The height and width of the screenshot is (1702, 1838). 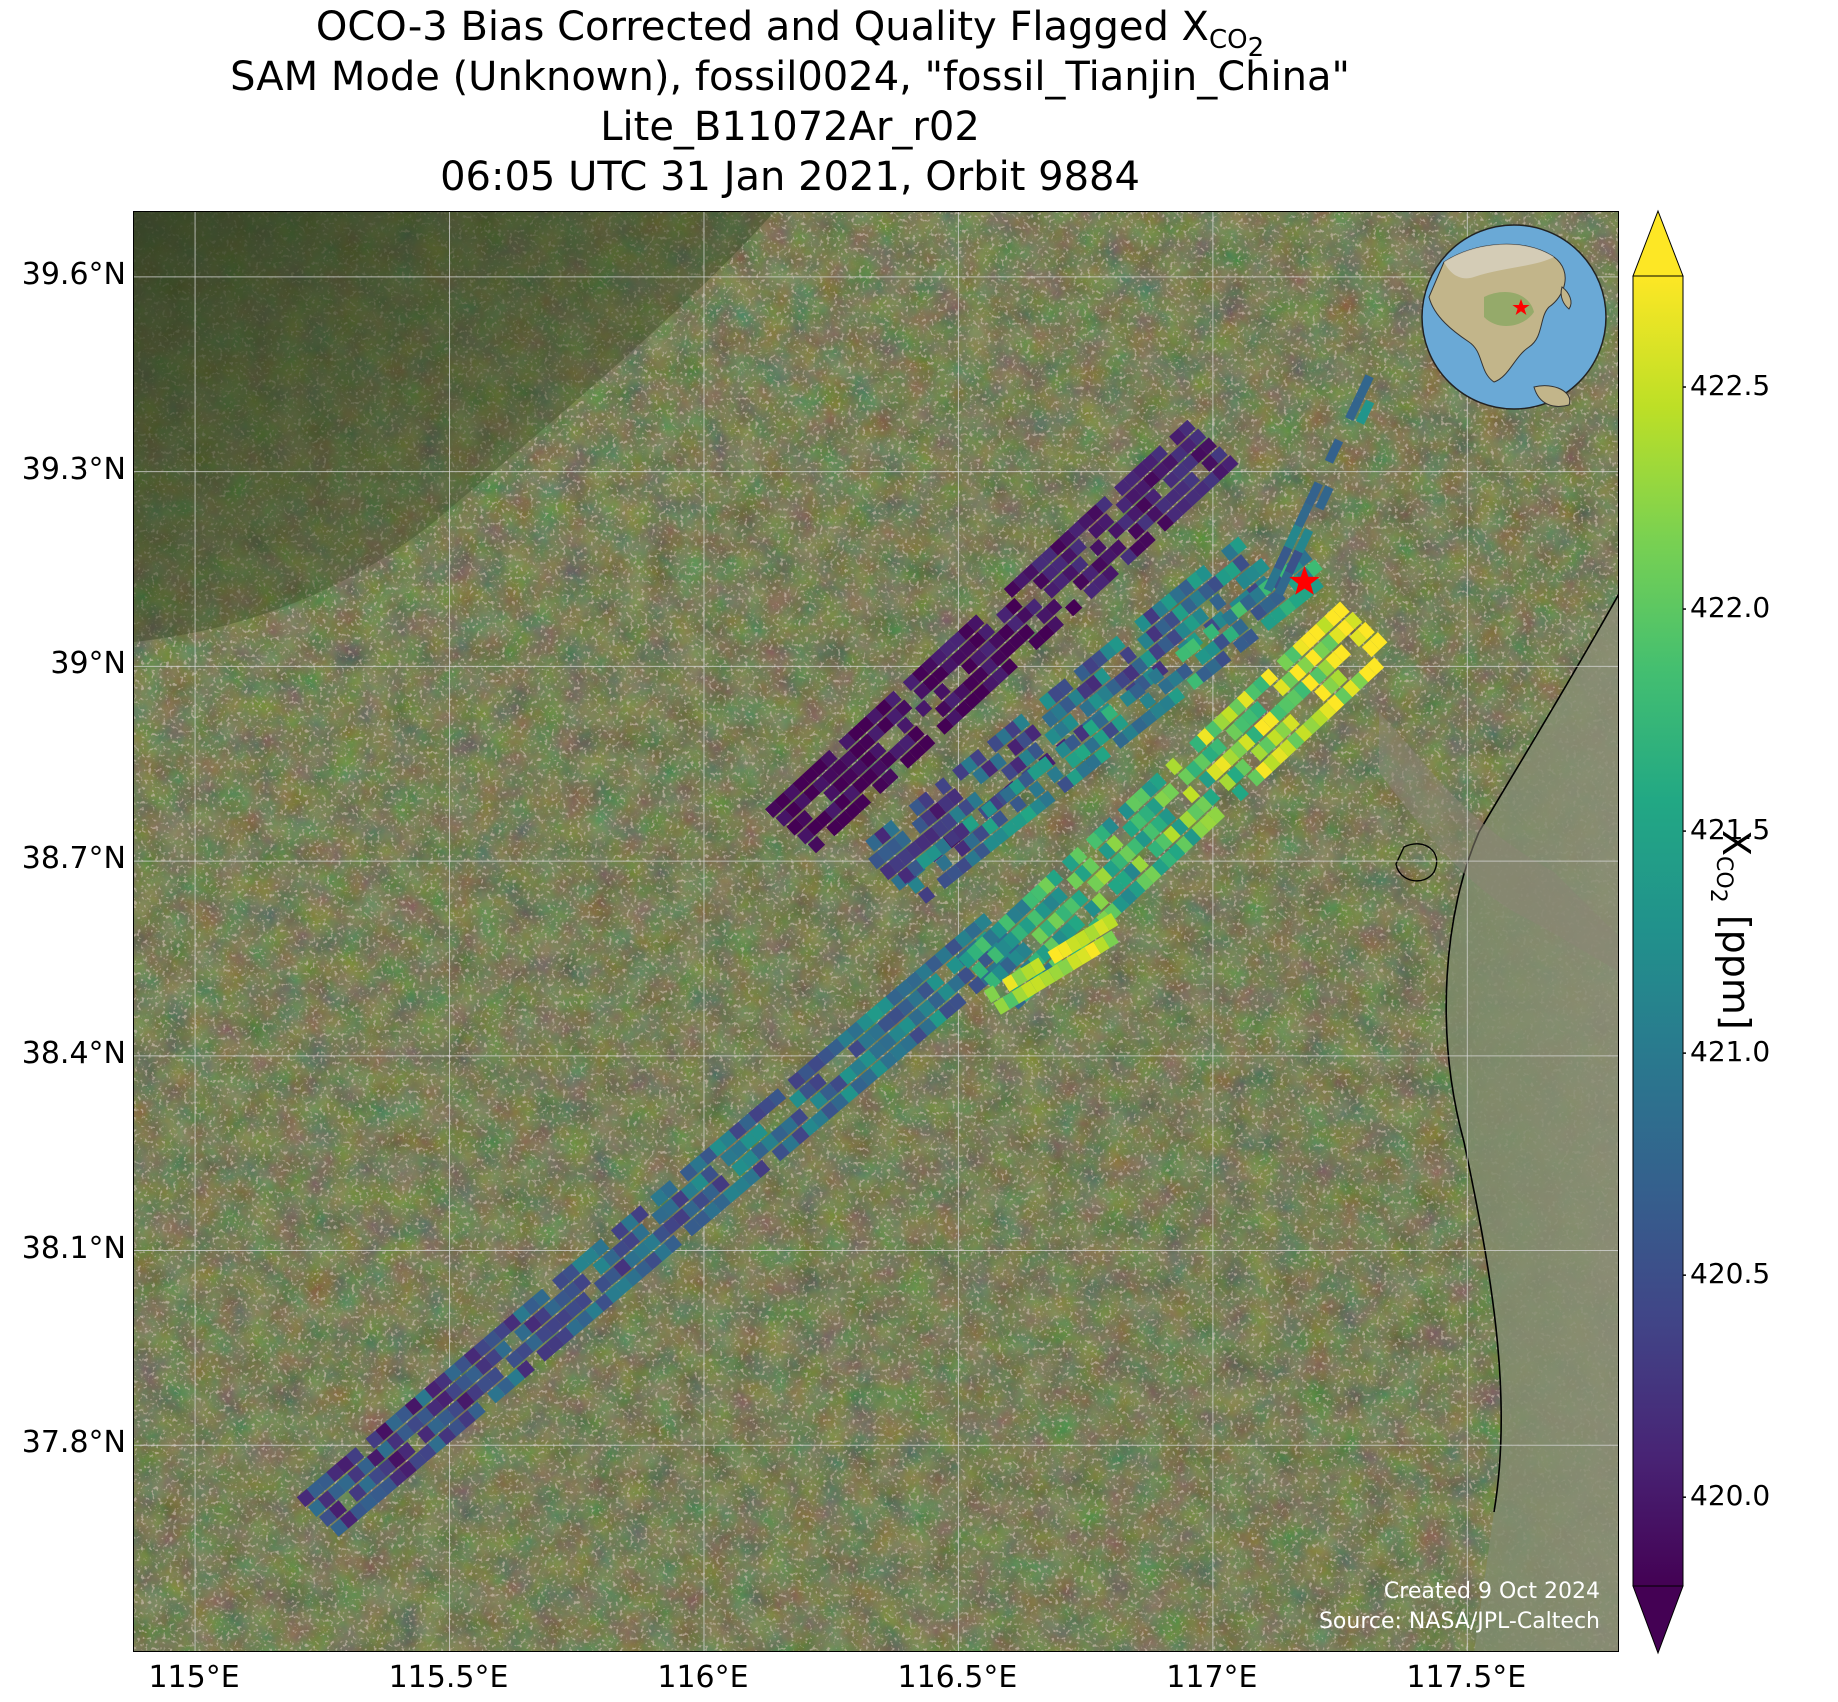 What do you see at coordinates (1459, 1621) in the screenshot?
I see `source-credit: Source: NASA/JPL-Caltech` at bounding box center [1459, 1621].